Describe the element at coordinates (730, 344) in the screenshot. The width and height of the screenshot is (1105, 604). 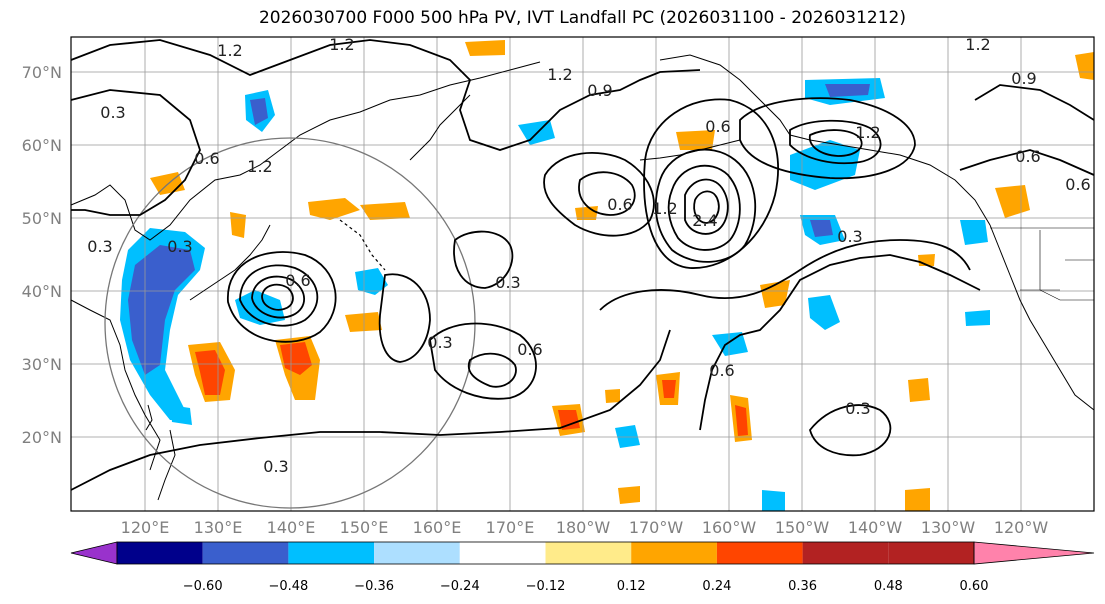
I see `shade-blue-g` at that location.